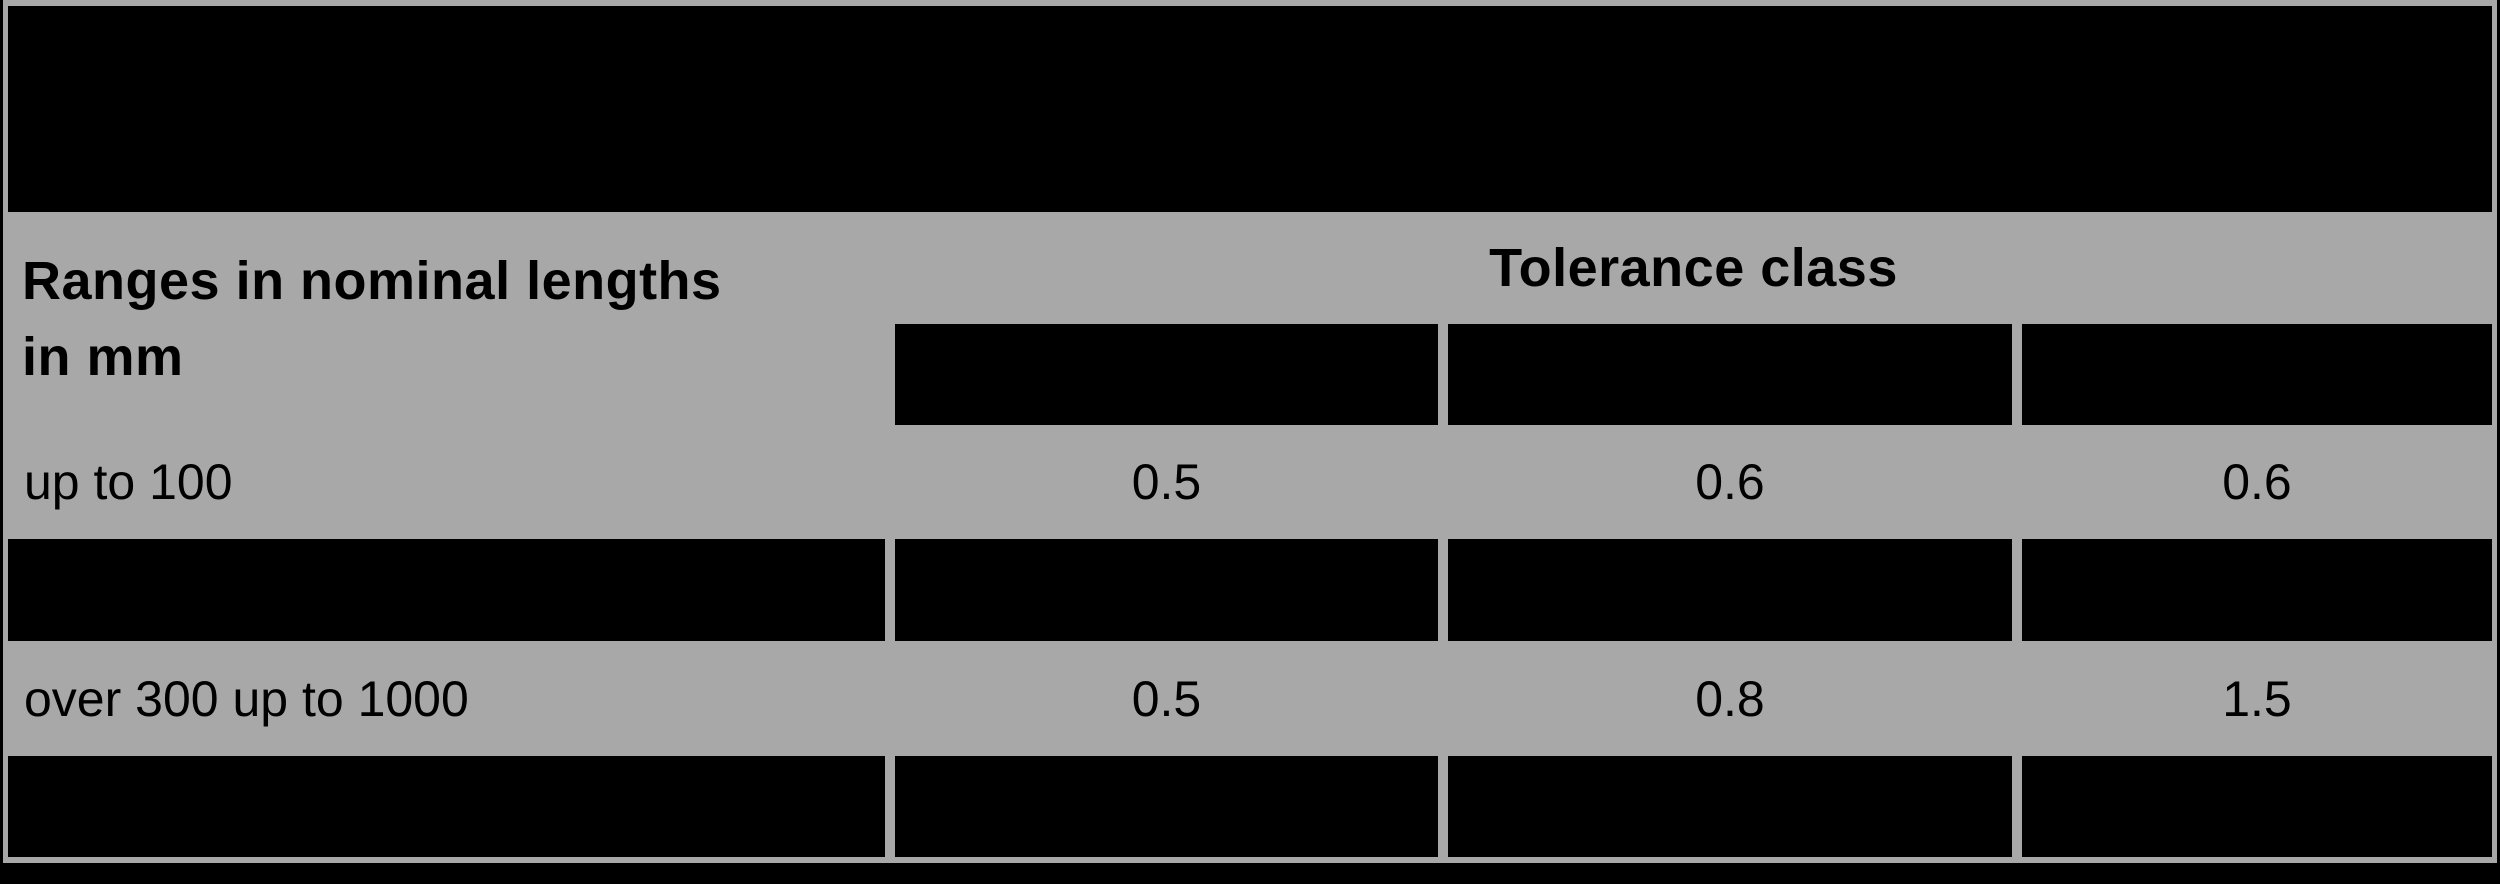 The width and height of the screenshot is (2500, 884). I want to click on tolerance-value: 0.8, so click(1730, 698).